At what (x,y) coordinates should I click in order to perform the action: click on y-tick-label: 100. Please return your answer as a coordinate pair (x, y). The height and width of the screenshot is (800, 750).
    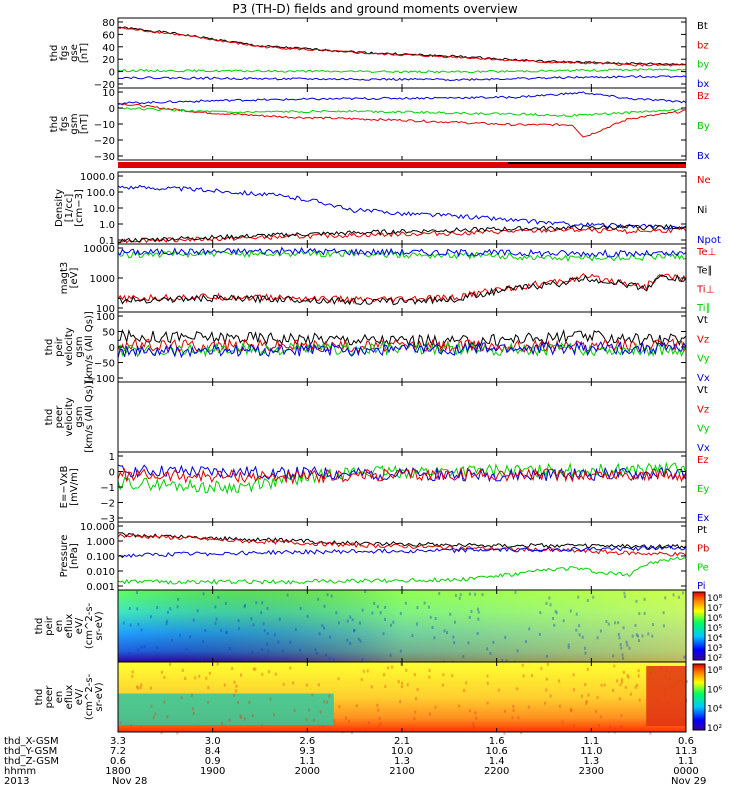
    Looking at the image, I should click on (105, 309).